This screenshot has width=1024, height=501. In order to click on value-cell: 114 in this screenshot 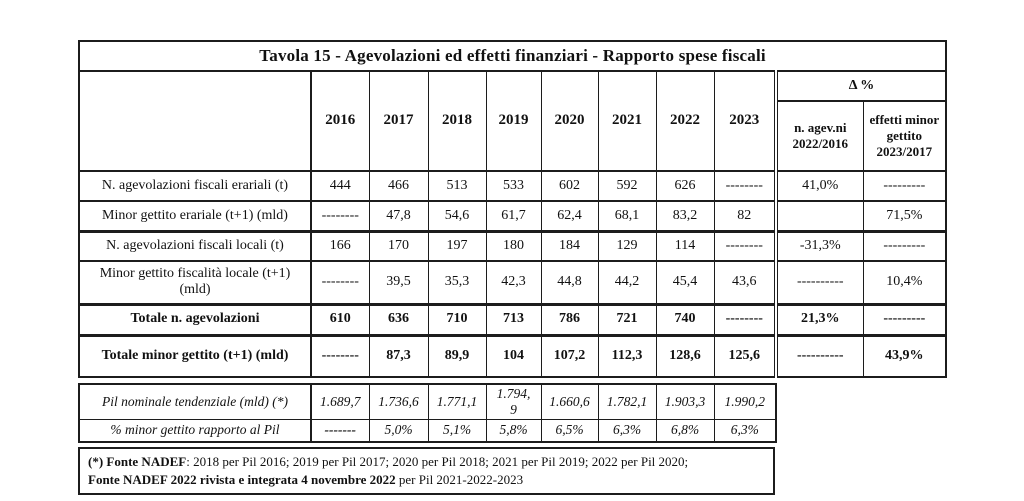, I will do `click(685, 245)`.